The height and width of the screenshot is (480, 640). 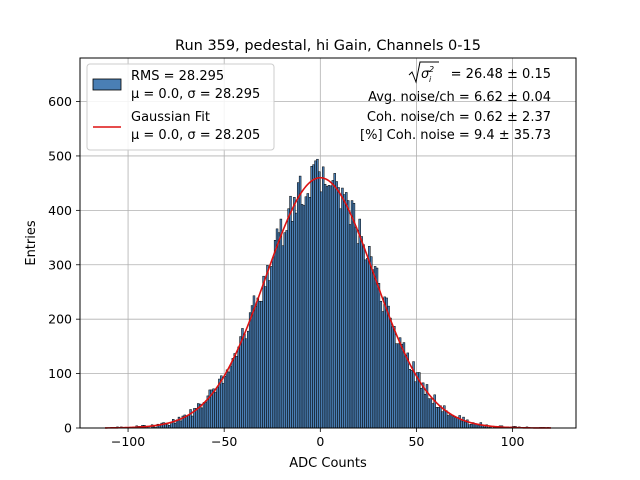 What do you see at coordinates (195, 135) in the screenshot?
I see `legend-fit-params: μ = 0.0, σ = 28.205` at bounding box center [195, 135].